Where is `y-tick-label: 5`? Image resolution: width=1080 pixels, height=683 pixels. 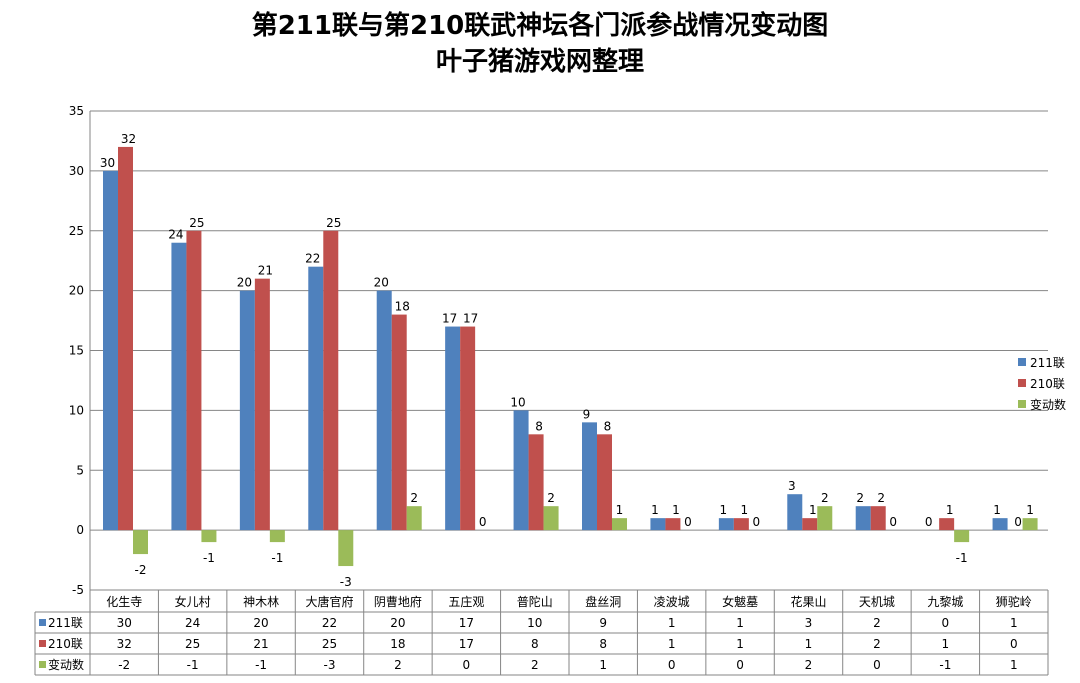
y-tick-label: 5 is located at coordinates (80, 470).